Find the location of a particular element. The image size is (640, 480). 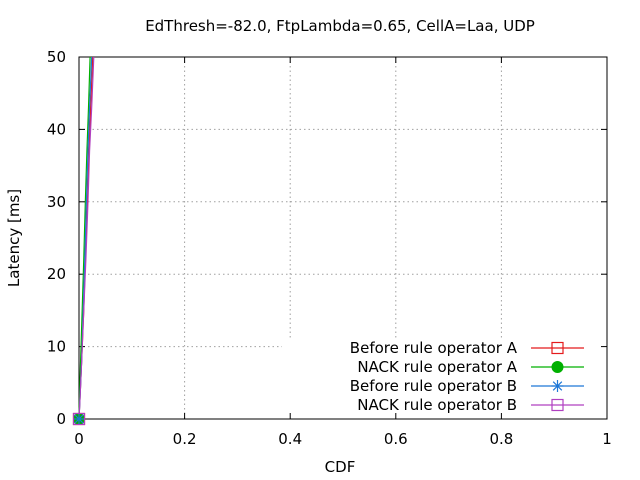

x-tick-label: 0.8 is located at coordinates (501, 439).